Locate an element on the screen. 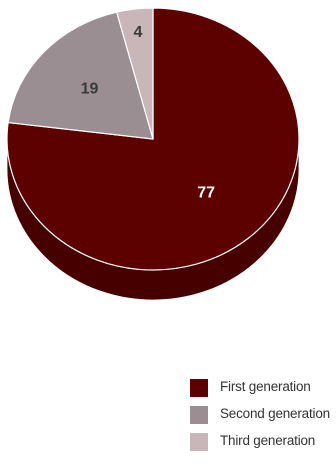 The height and width of the screenshot is (468, 336). legend-swatch-first-generation is located at coordinates (199, 388).